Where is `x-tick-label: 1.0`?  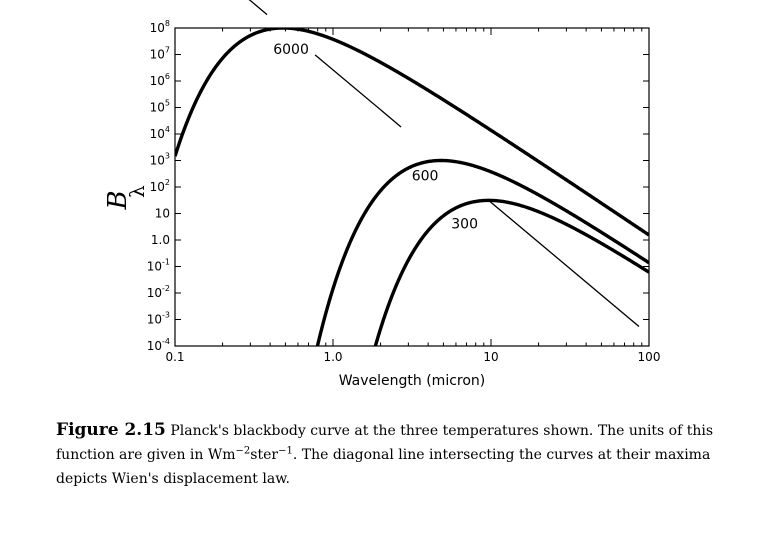
x-tick-label: 1.0 is located at coordinates (332, 357).